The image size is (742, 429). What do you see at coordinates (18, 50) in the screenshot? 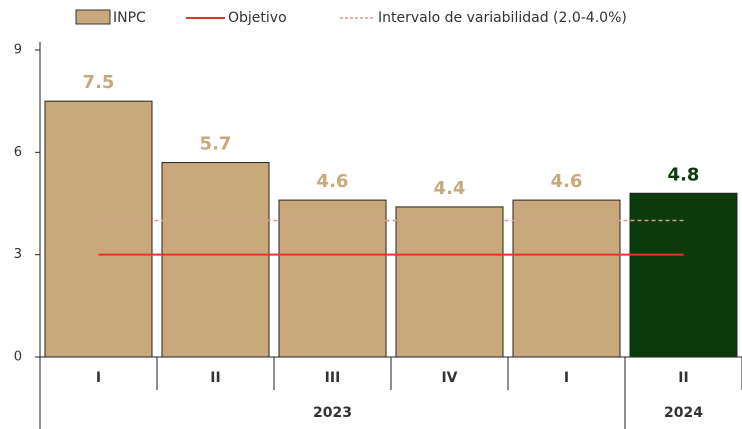
I see `y-tick-label: 9` at bounding box center [18, 50].